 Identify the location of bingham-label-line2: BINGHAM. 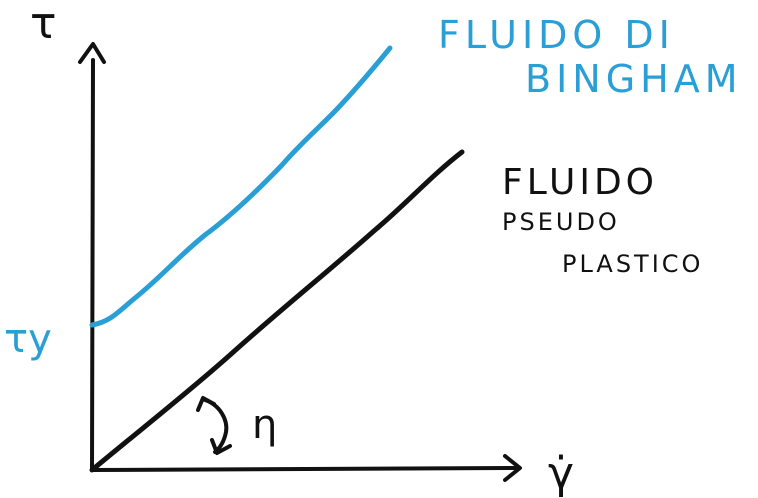
(634, 79).